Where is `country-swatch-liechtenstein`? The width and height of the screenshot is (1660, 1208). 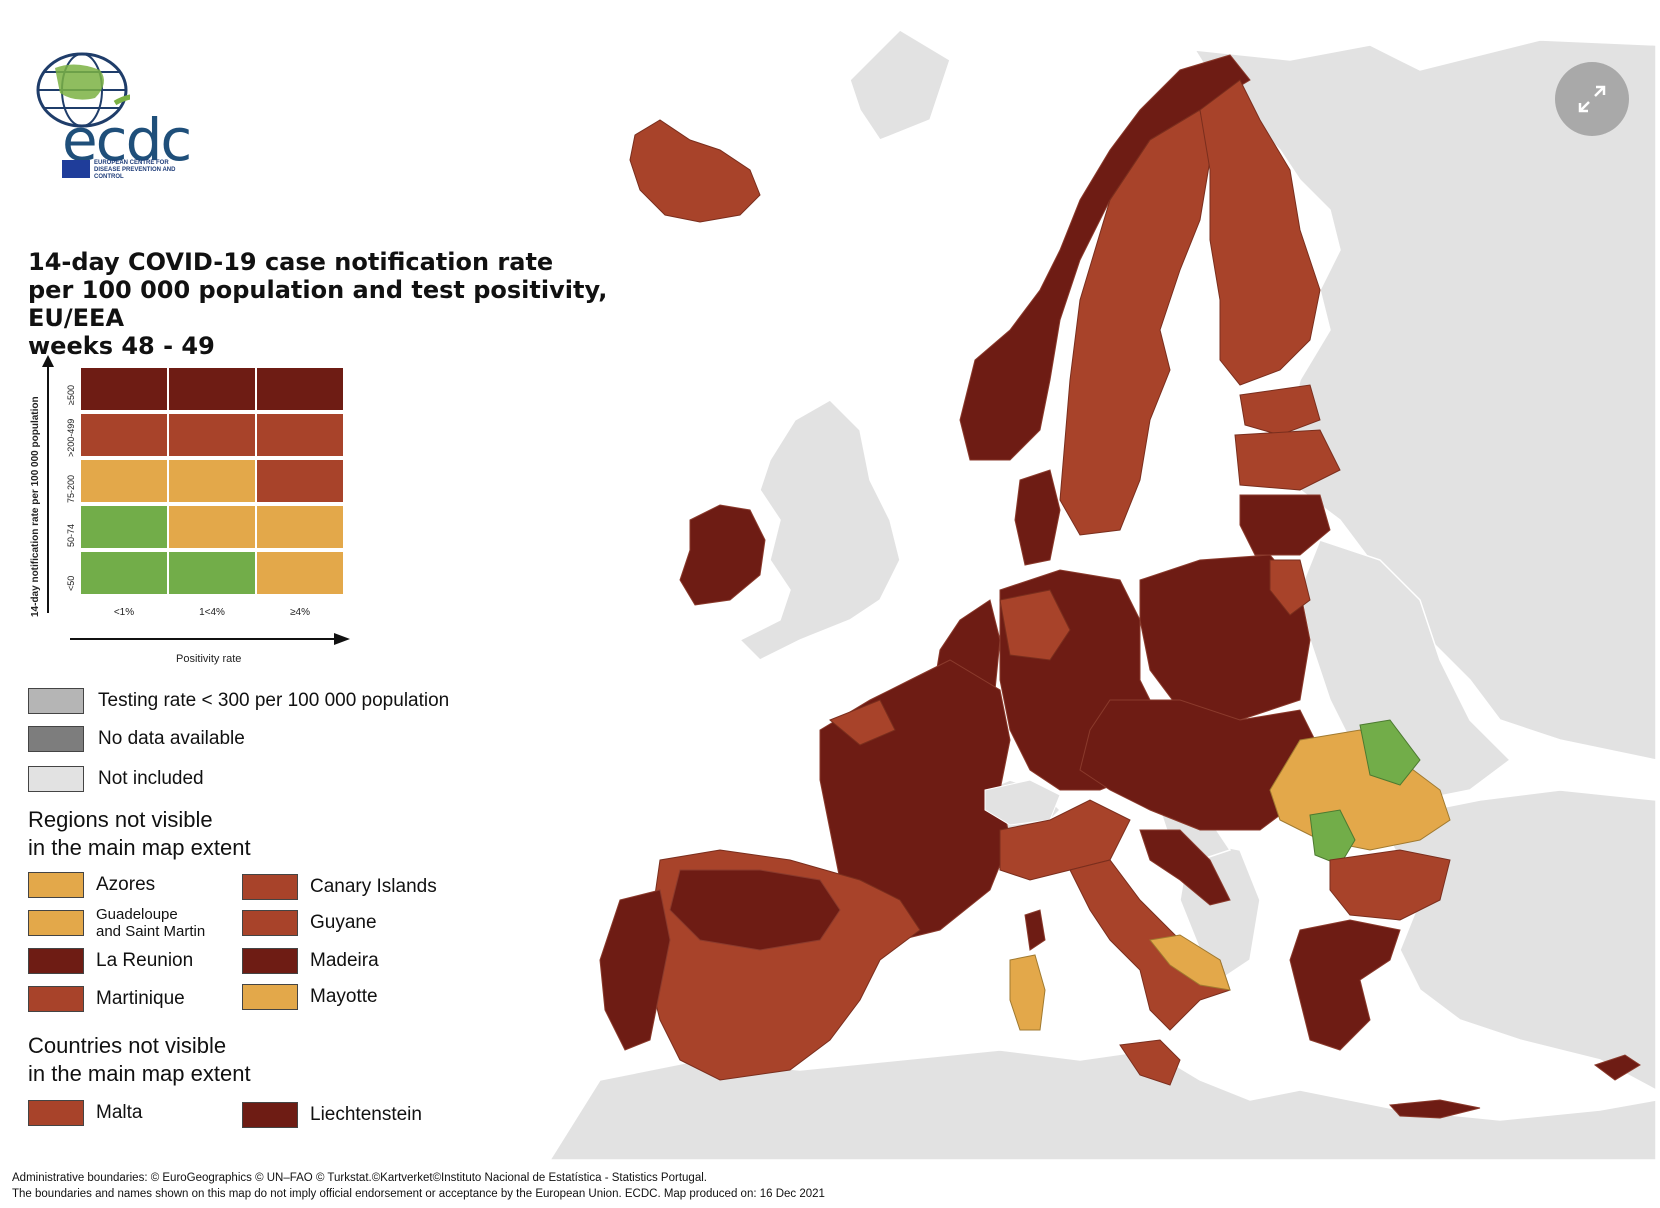 country-swatch-liechtenstein is located at coordinates (270, 1115).